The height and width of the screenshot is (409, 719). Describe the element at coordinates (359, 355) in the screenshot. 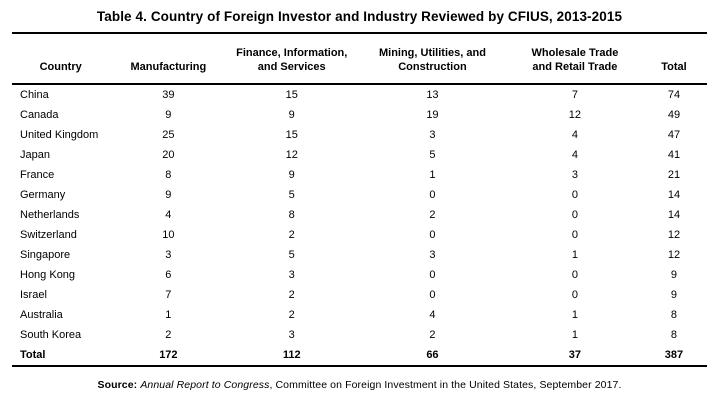

I see `table-row: Total 172 112 66 37 387` at that location.